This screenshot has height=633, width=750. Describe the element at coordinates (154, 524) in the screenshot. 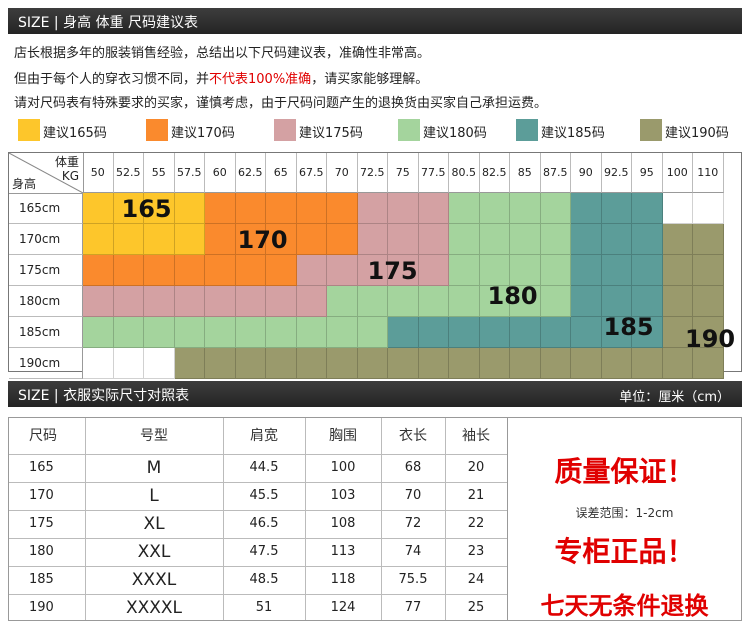

I see `table-cell: XL` at that location.